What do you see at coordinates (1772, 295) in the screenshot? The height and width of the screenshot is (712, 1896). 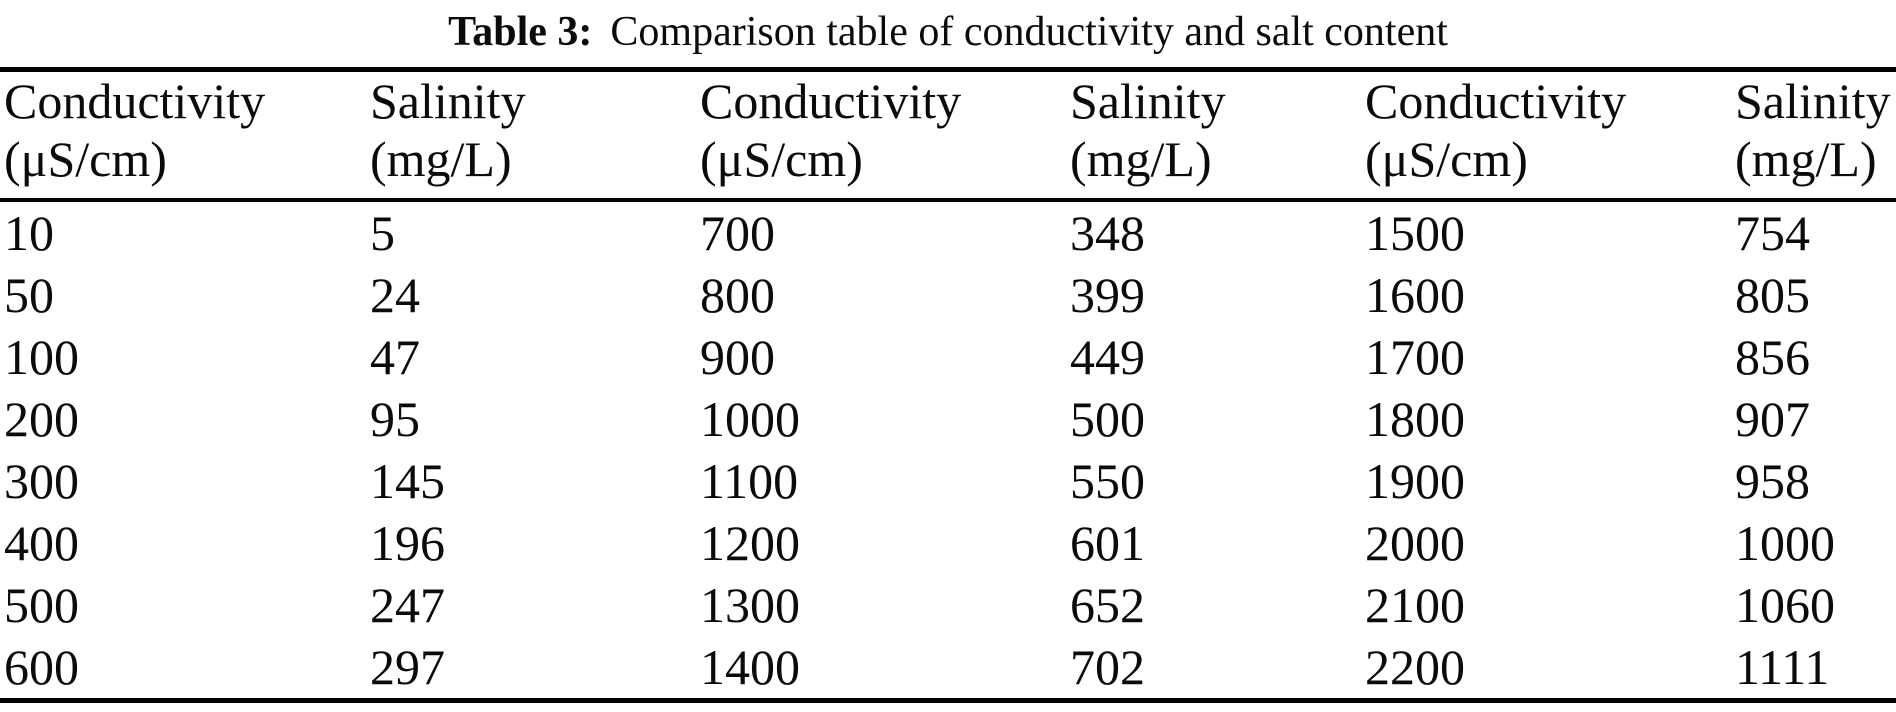 I see `table-cell: 805` at bounding box center [1772, 295].